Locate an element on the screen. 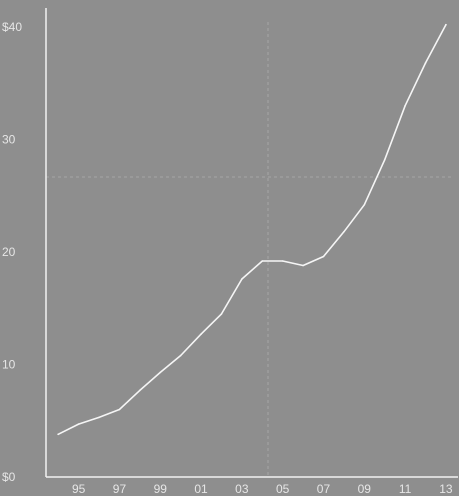 This screenshot has width=459, height=496. x-tick-label: 99 is located at coordinates (161, 489).